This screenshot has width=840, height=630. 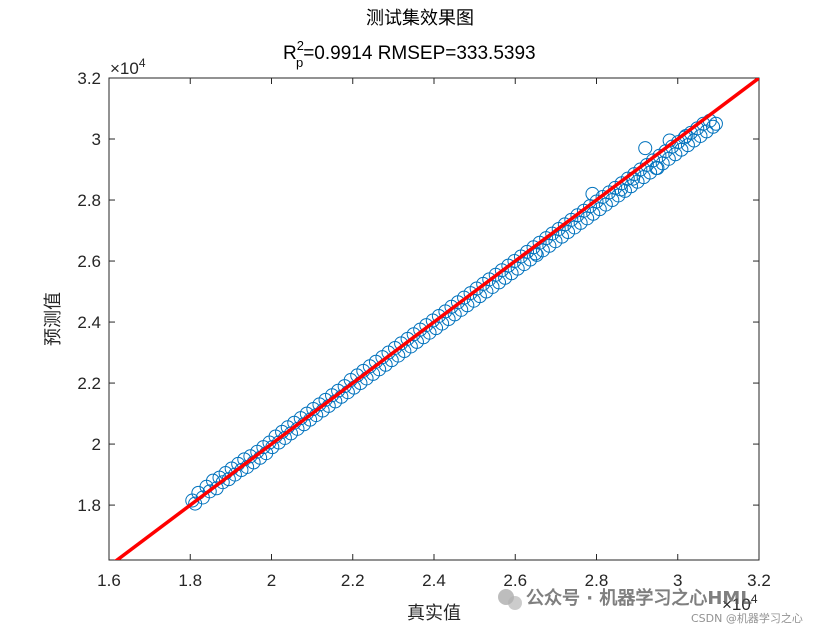 I want to click on x-tick-label: 1.8, so click(x=190, y=580).